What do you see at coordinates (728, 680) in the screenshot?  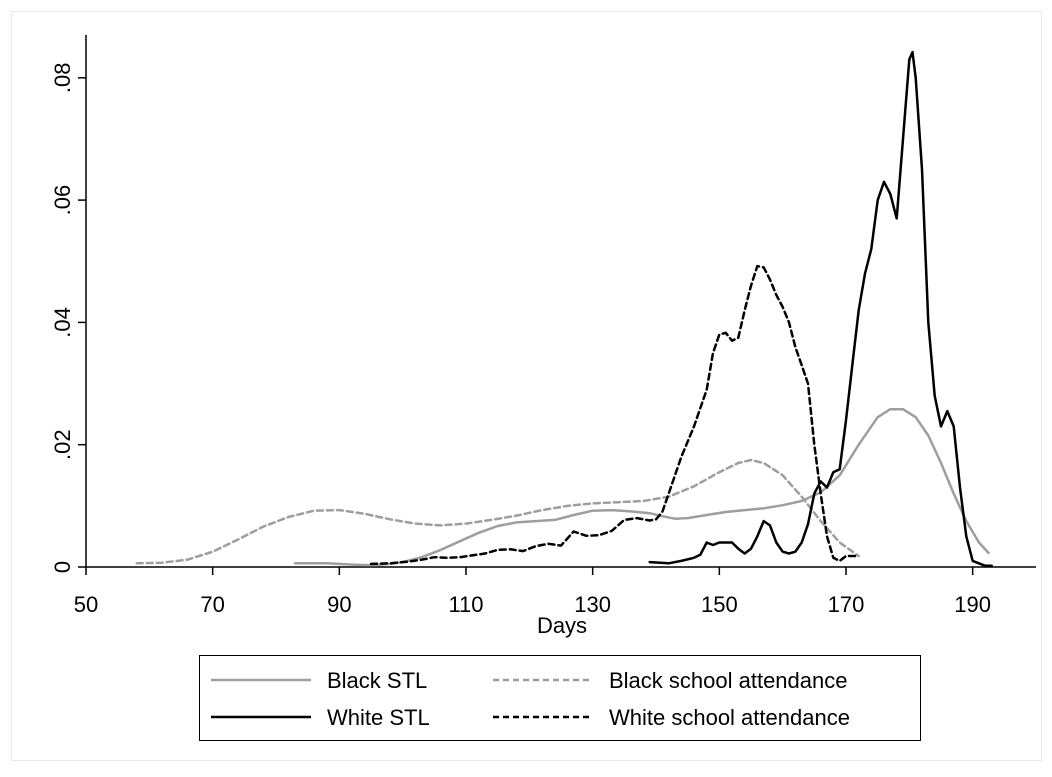 I see `legend-label-black-school-attendance: Black school attendance` at bounding box center [728, 680].